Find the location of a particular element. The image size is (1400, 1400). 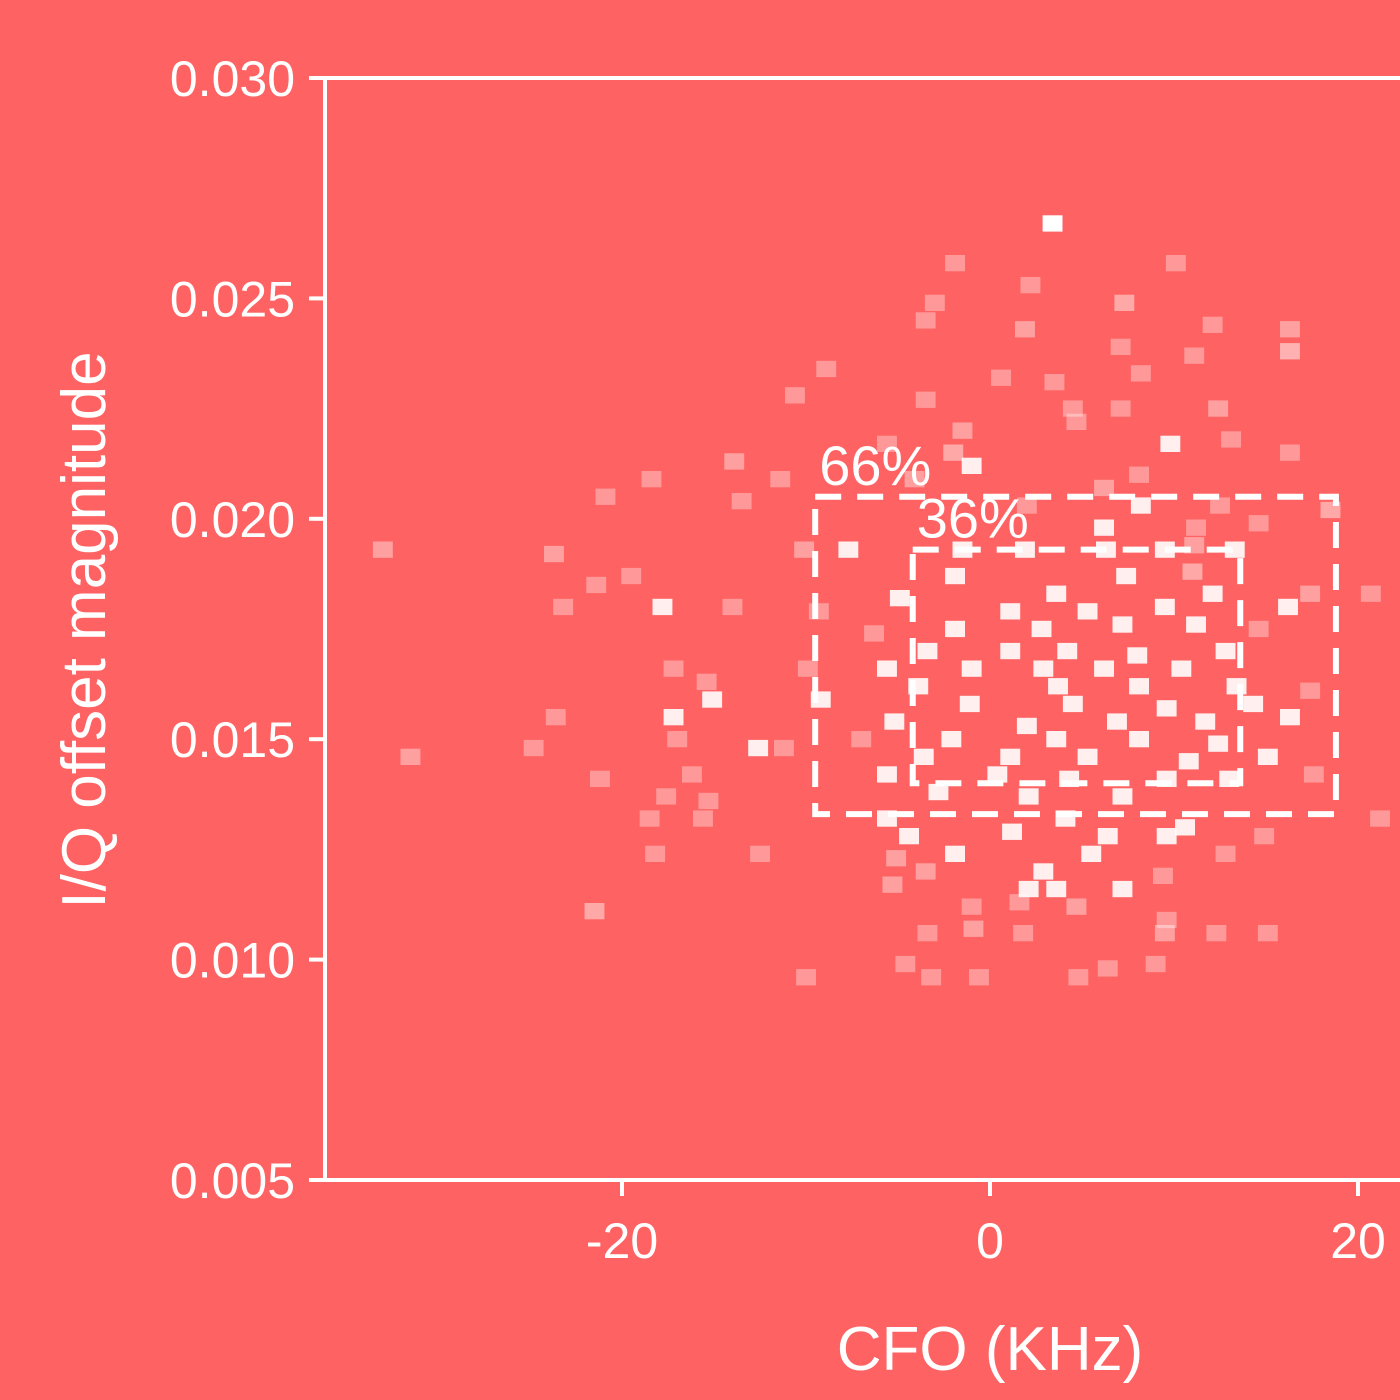

y-tick-label: 0.010 is located at coordinates (232, 961).